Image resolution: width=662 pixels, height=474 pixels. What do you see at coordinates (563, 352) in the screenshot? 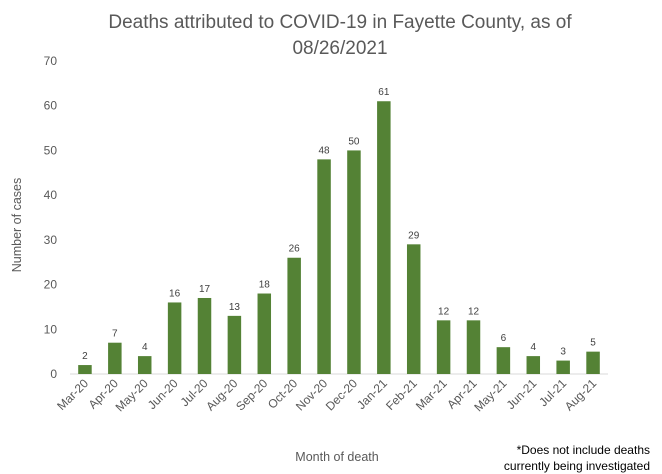
I see `data-label: 3` at bounding box center [563, 352].